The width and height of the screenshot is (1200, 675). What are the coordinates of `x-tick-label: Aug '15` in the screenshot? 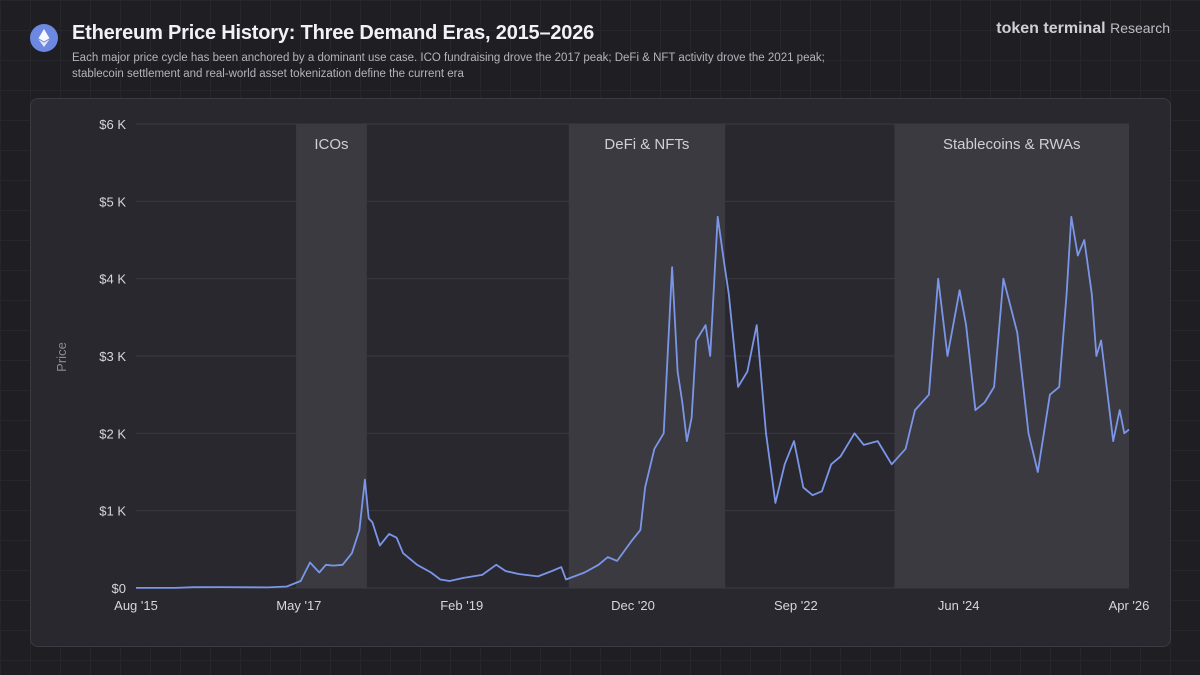 It's located at (136, 605).